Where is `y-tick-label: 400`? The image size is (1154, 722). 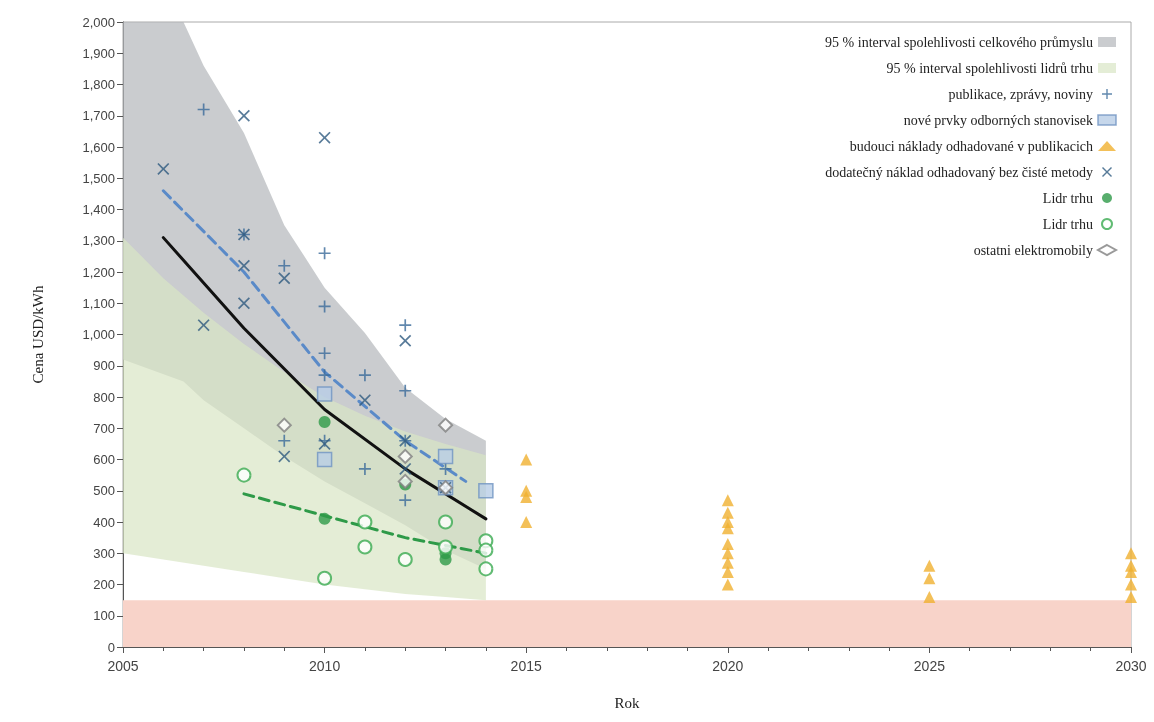
y-tick-label: 400 is located at coordinates (104, 522).